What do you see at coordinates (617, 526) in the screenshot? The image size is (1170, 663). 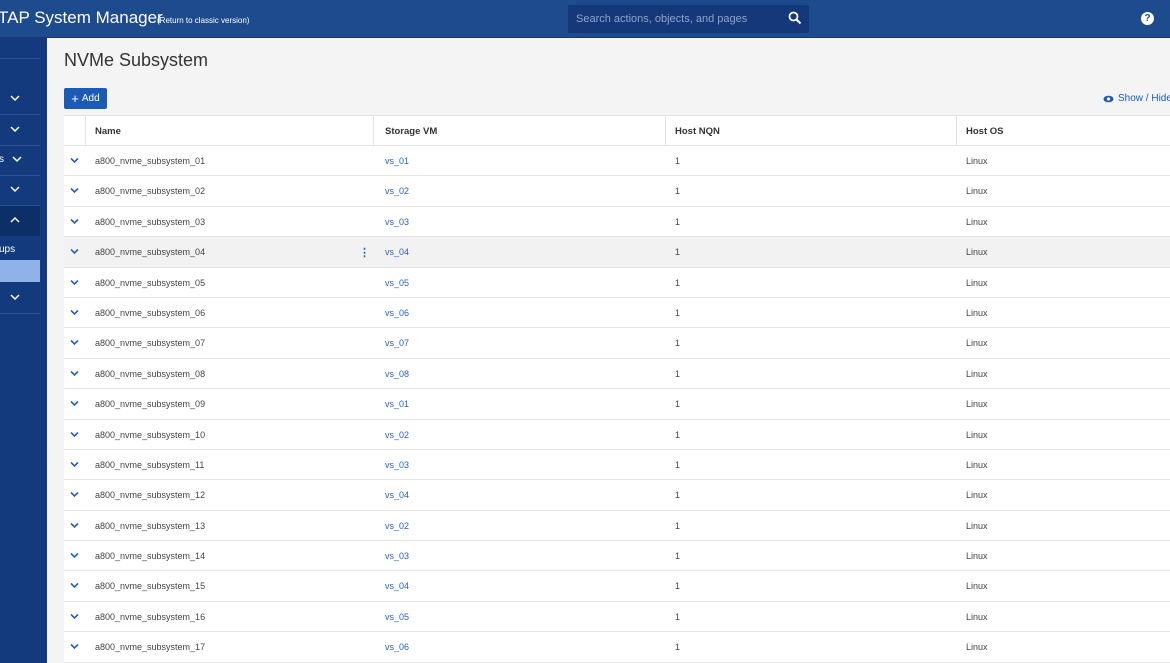 I see `table-row: a800_nvme_subsystem_13 vs_02 1 Linux` at bounding box center [617, 526].